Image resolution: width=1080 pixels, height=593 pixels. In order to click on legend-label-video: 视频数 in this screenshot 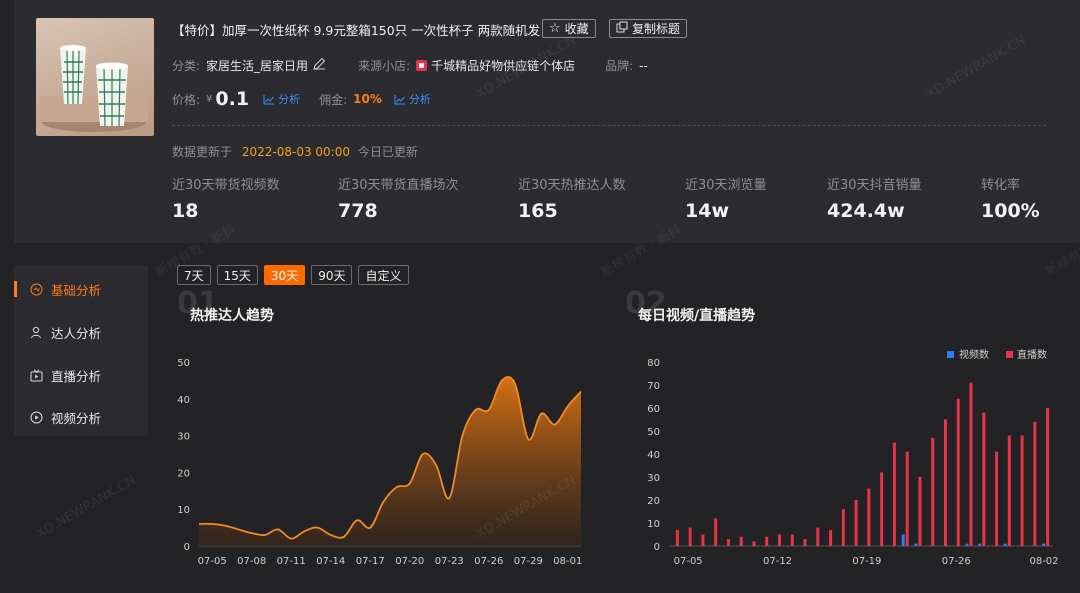, I will do `click(974, 354)`.